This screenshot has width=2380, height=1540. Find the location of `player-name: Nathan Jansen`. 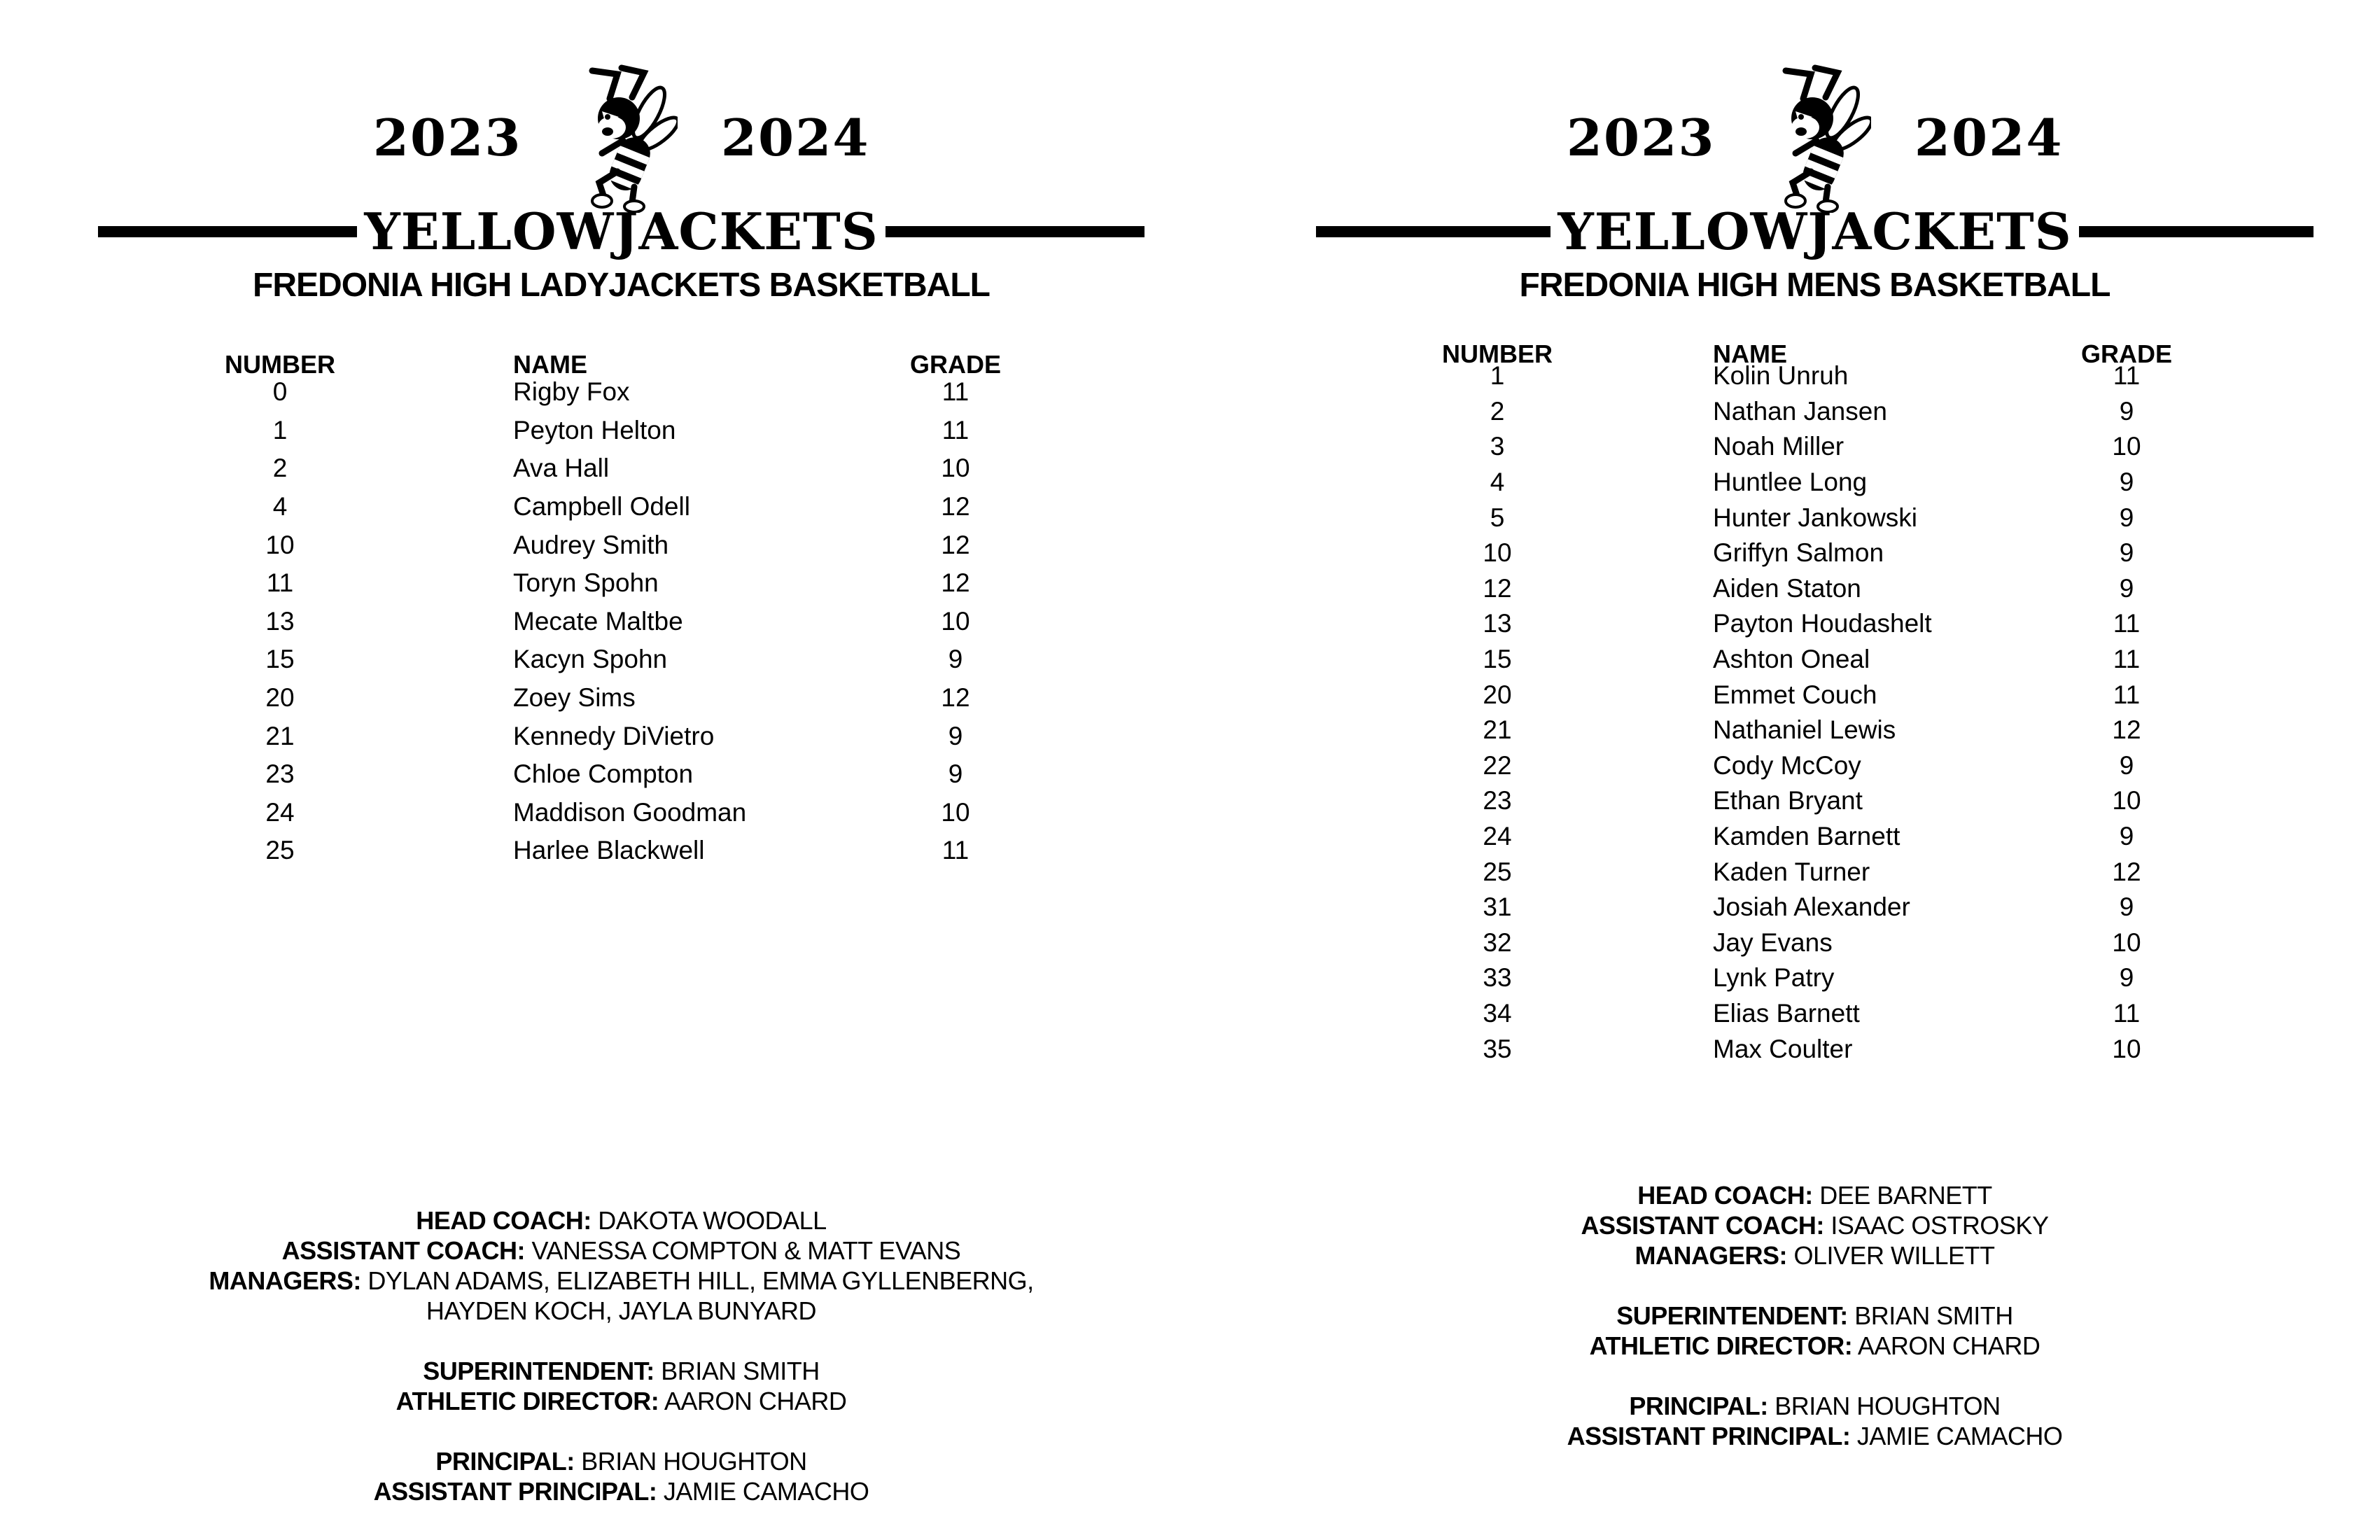

player-name: Nathan Jansen is located at coordinates (1800, 411).